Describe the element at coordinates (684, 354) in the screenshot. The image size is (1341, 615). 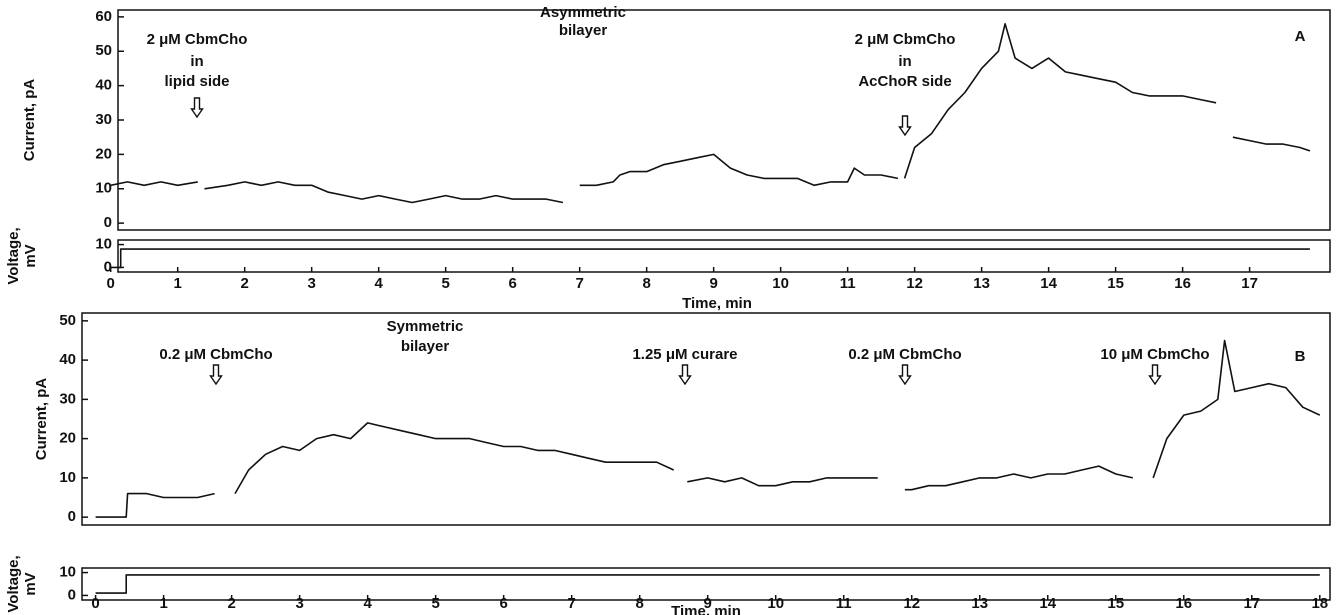
I see `annotation: 1.25 μM curare` at that location.